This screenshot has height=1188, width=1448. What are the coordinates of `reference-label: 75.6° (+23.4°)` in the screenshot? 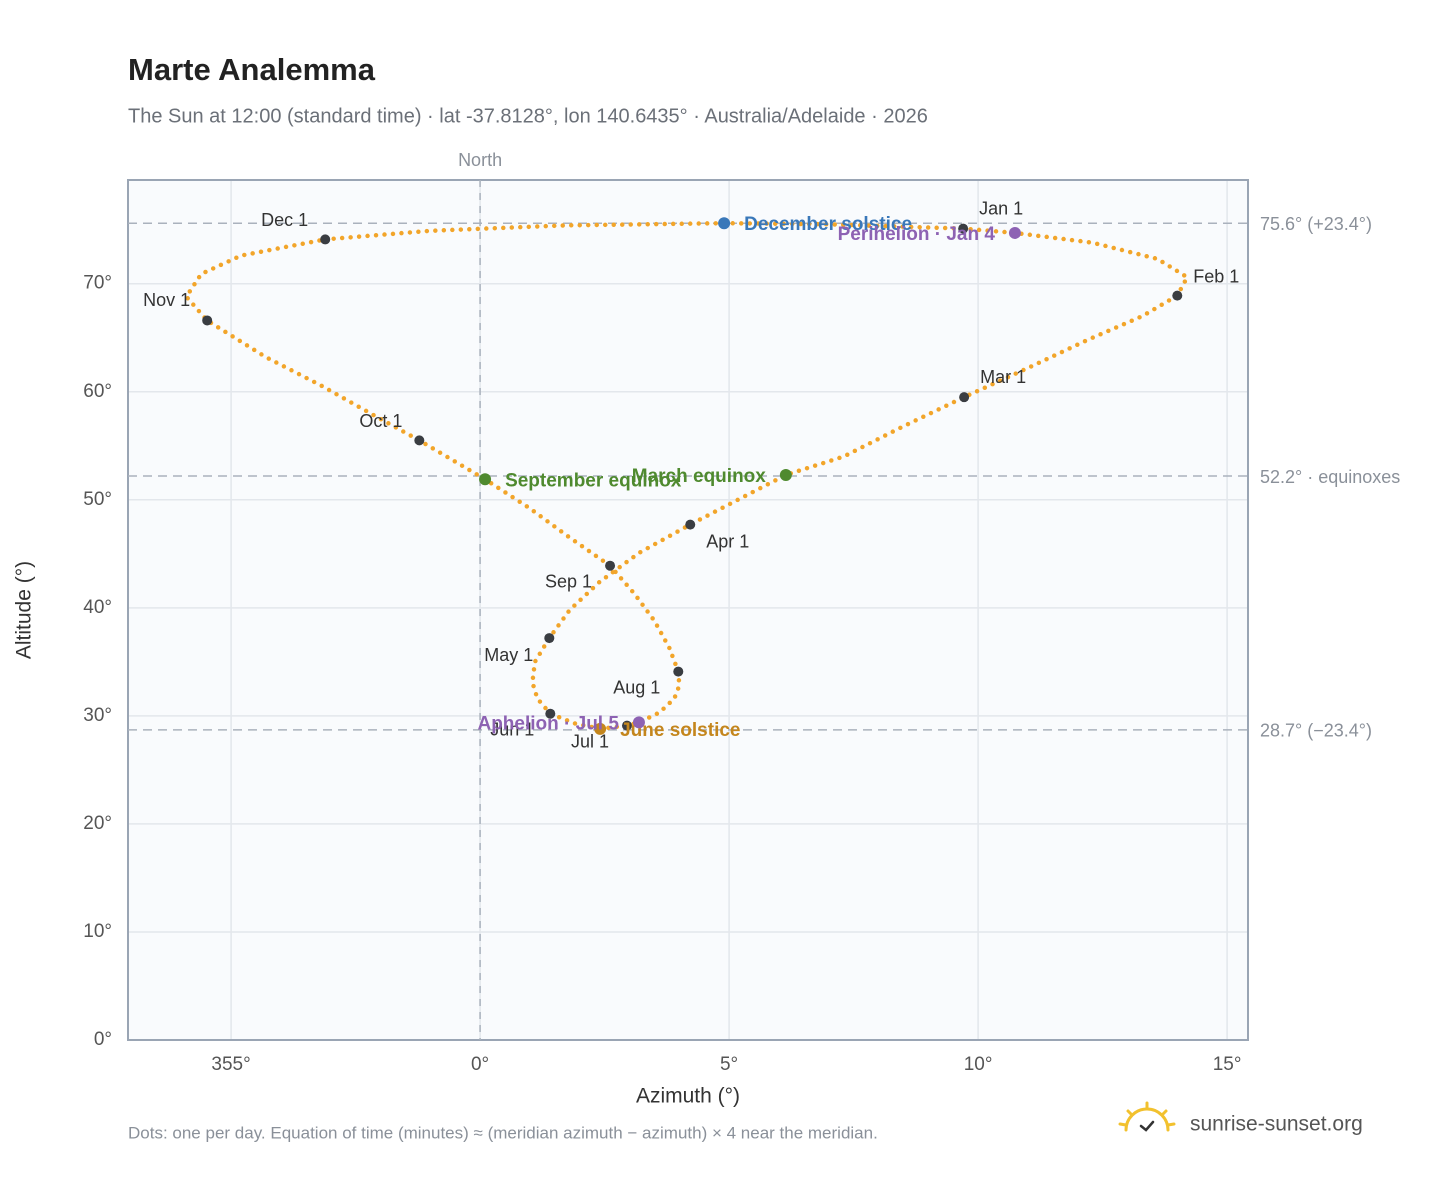 It's located at (1316, 224).